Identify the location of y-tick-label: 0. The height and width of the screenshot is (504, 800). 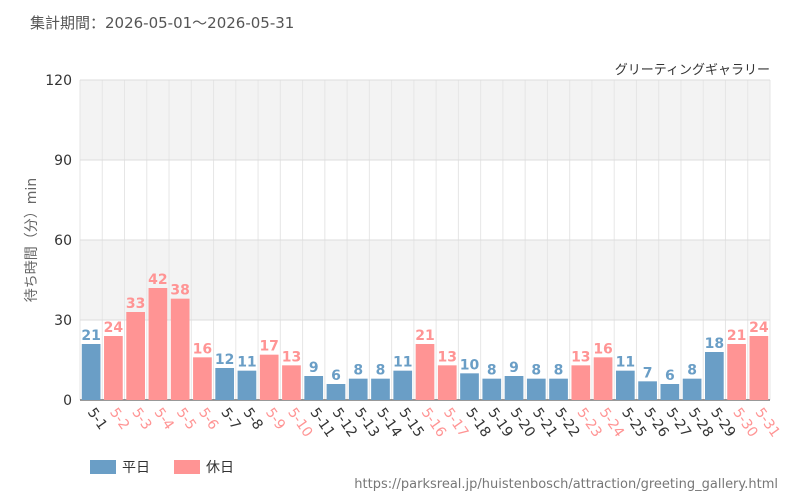
(67, 401).